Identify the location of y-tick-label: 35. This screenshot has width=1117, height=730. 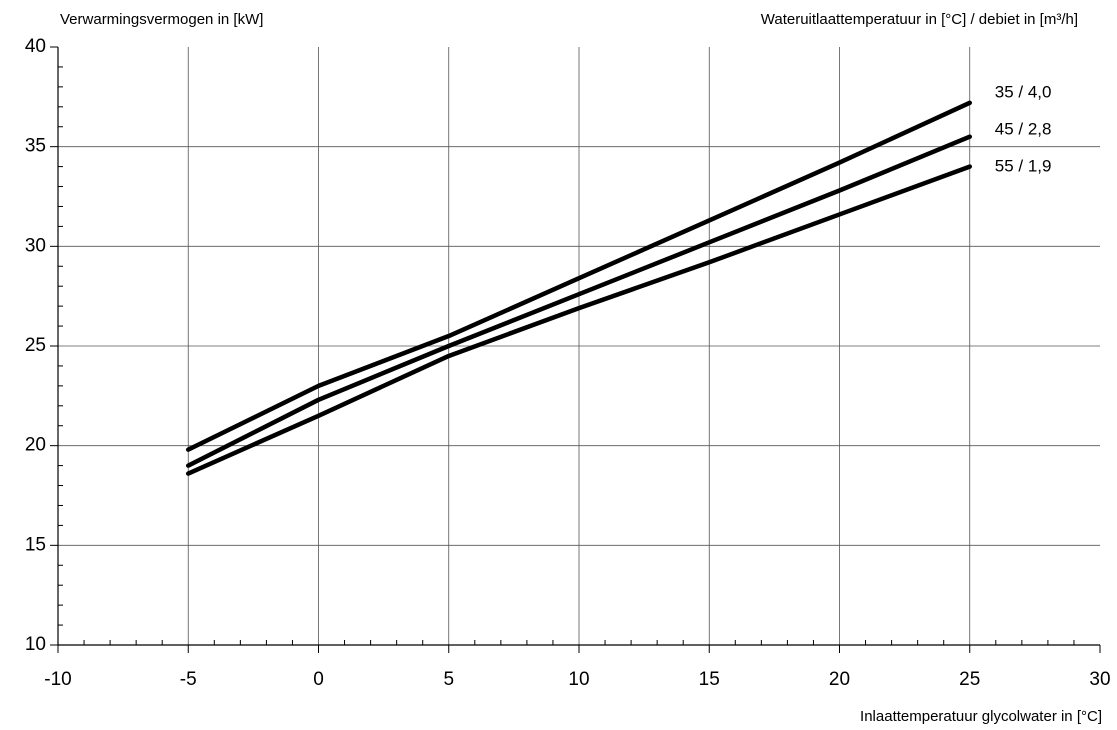
(35, 146).